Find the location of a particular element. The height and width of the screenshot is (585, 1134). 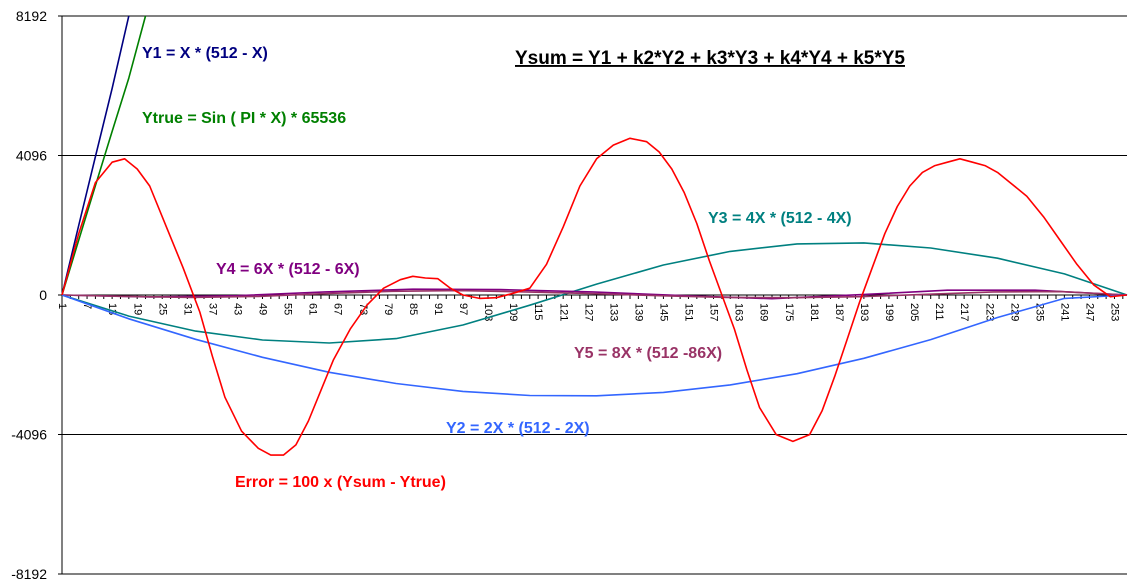

x-tick-label: 235 is located at coordinates (1039, 312).